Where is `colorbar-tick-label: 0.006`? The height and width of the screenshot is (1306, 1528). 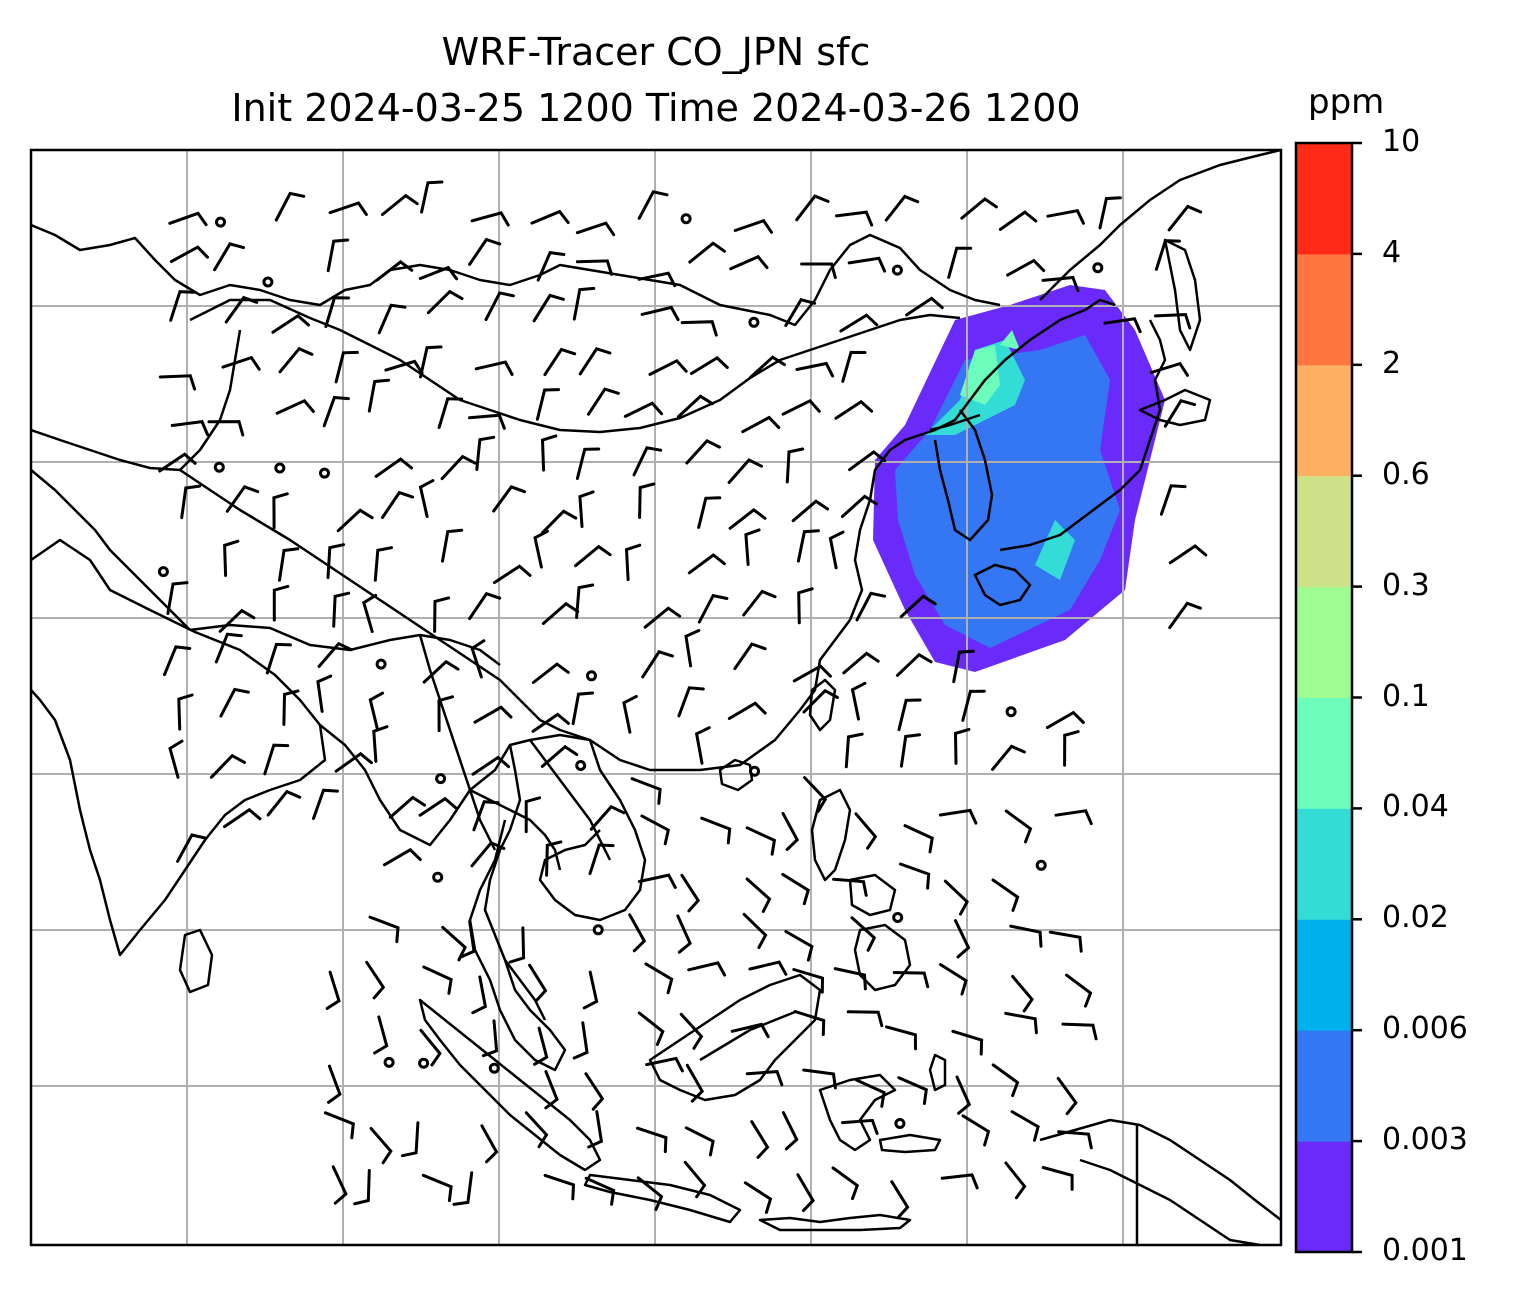 colorbar-tick-label: 0.006 is located at coordinates (1425, 1029).